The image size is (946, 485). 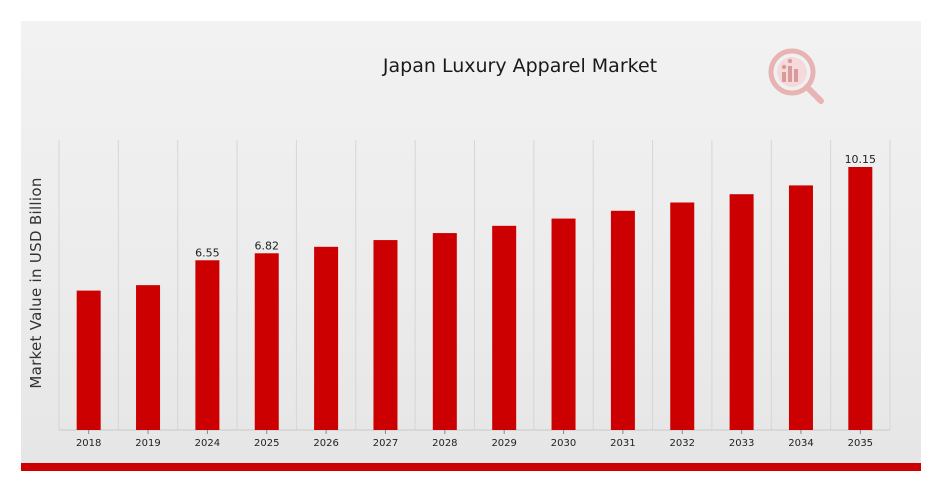 What do you see at coordinates (741, 312) in the screenshot?
I see `bar-2033` at bounding box center [741, 312].